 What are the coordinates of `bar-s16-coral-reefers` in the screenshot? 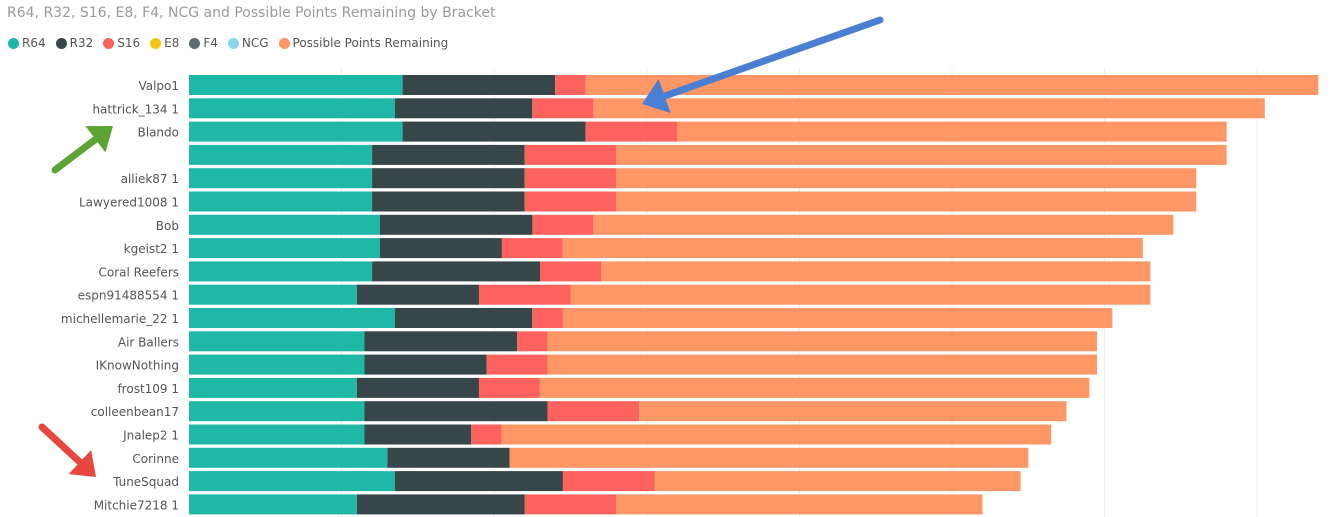 It's located at (570, 271).